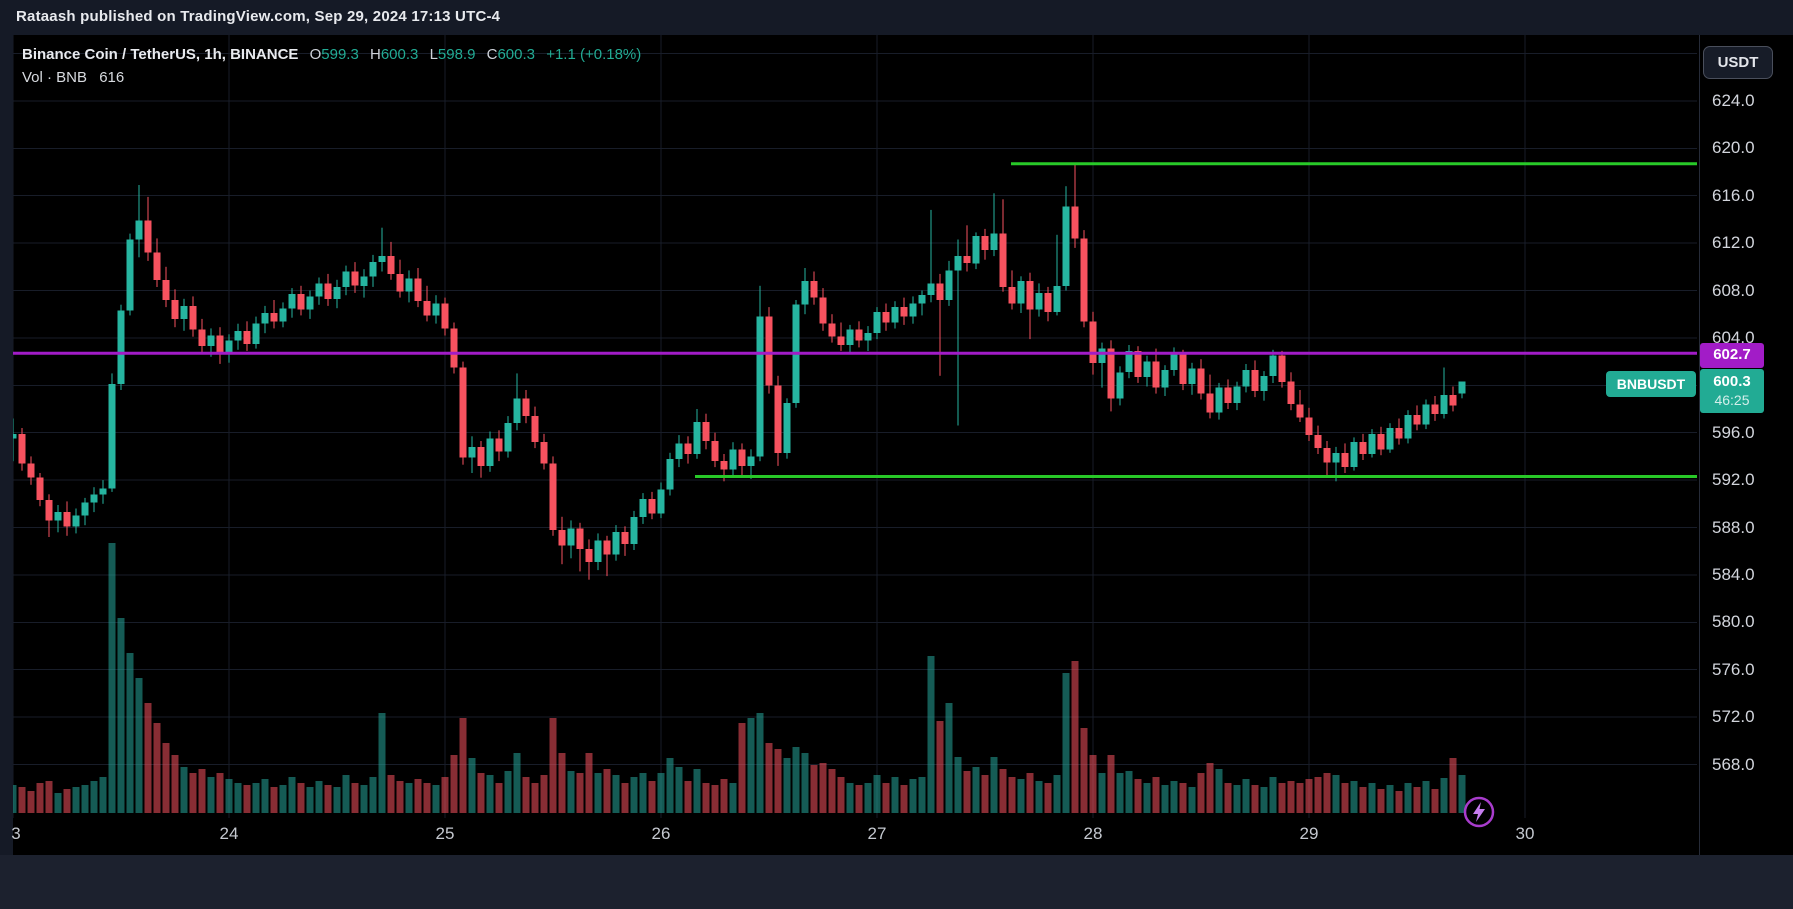  I want to click on time-scale-label: 27, so click(877, 833).